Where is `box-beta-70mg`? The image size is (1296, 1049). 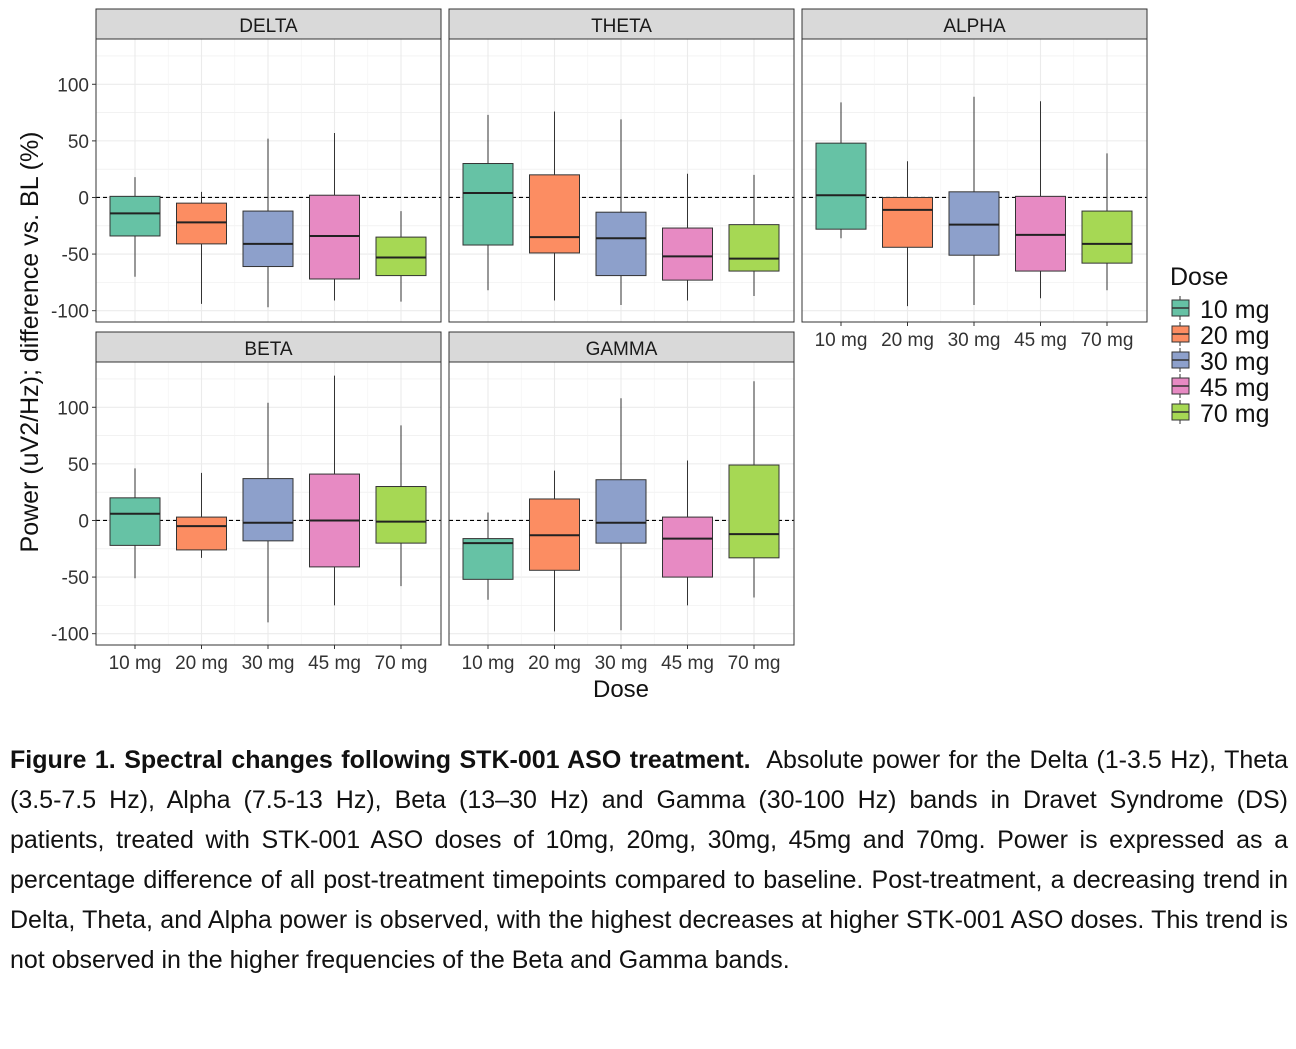
box-beta-70mg is located at coordinates (401, 515).